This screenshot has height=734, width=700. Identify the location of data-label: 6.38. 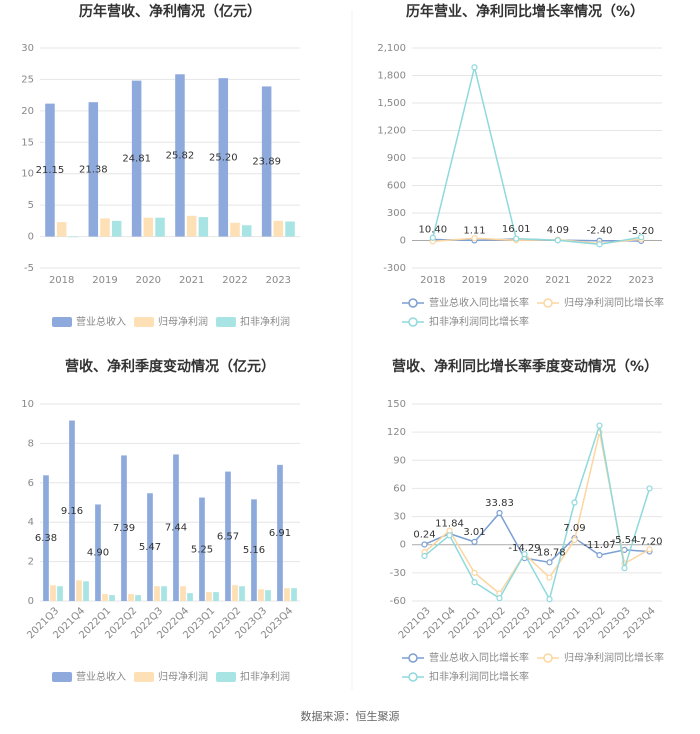
(46, 538).